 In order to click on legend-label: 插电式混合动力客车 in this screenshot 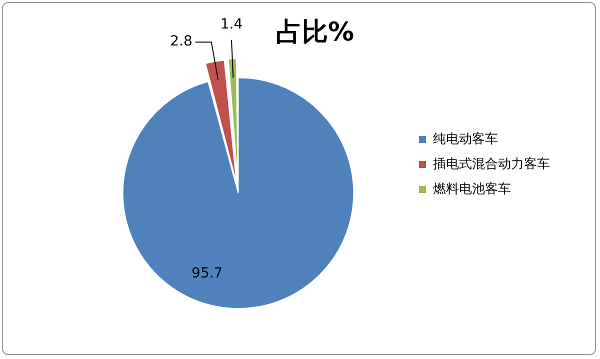, I will do `click(491, 164)`.